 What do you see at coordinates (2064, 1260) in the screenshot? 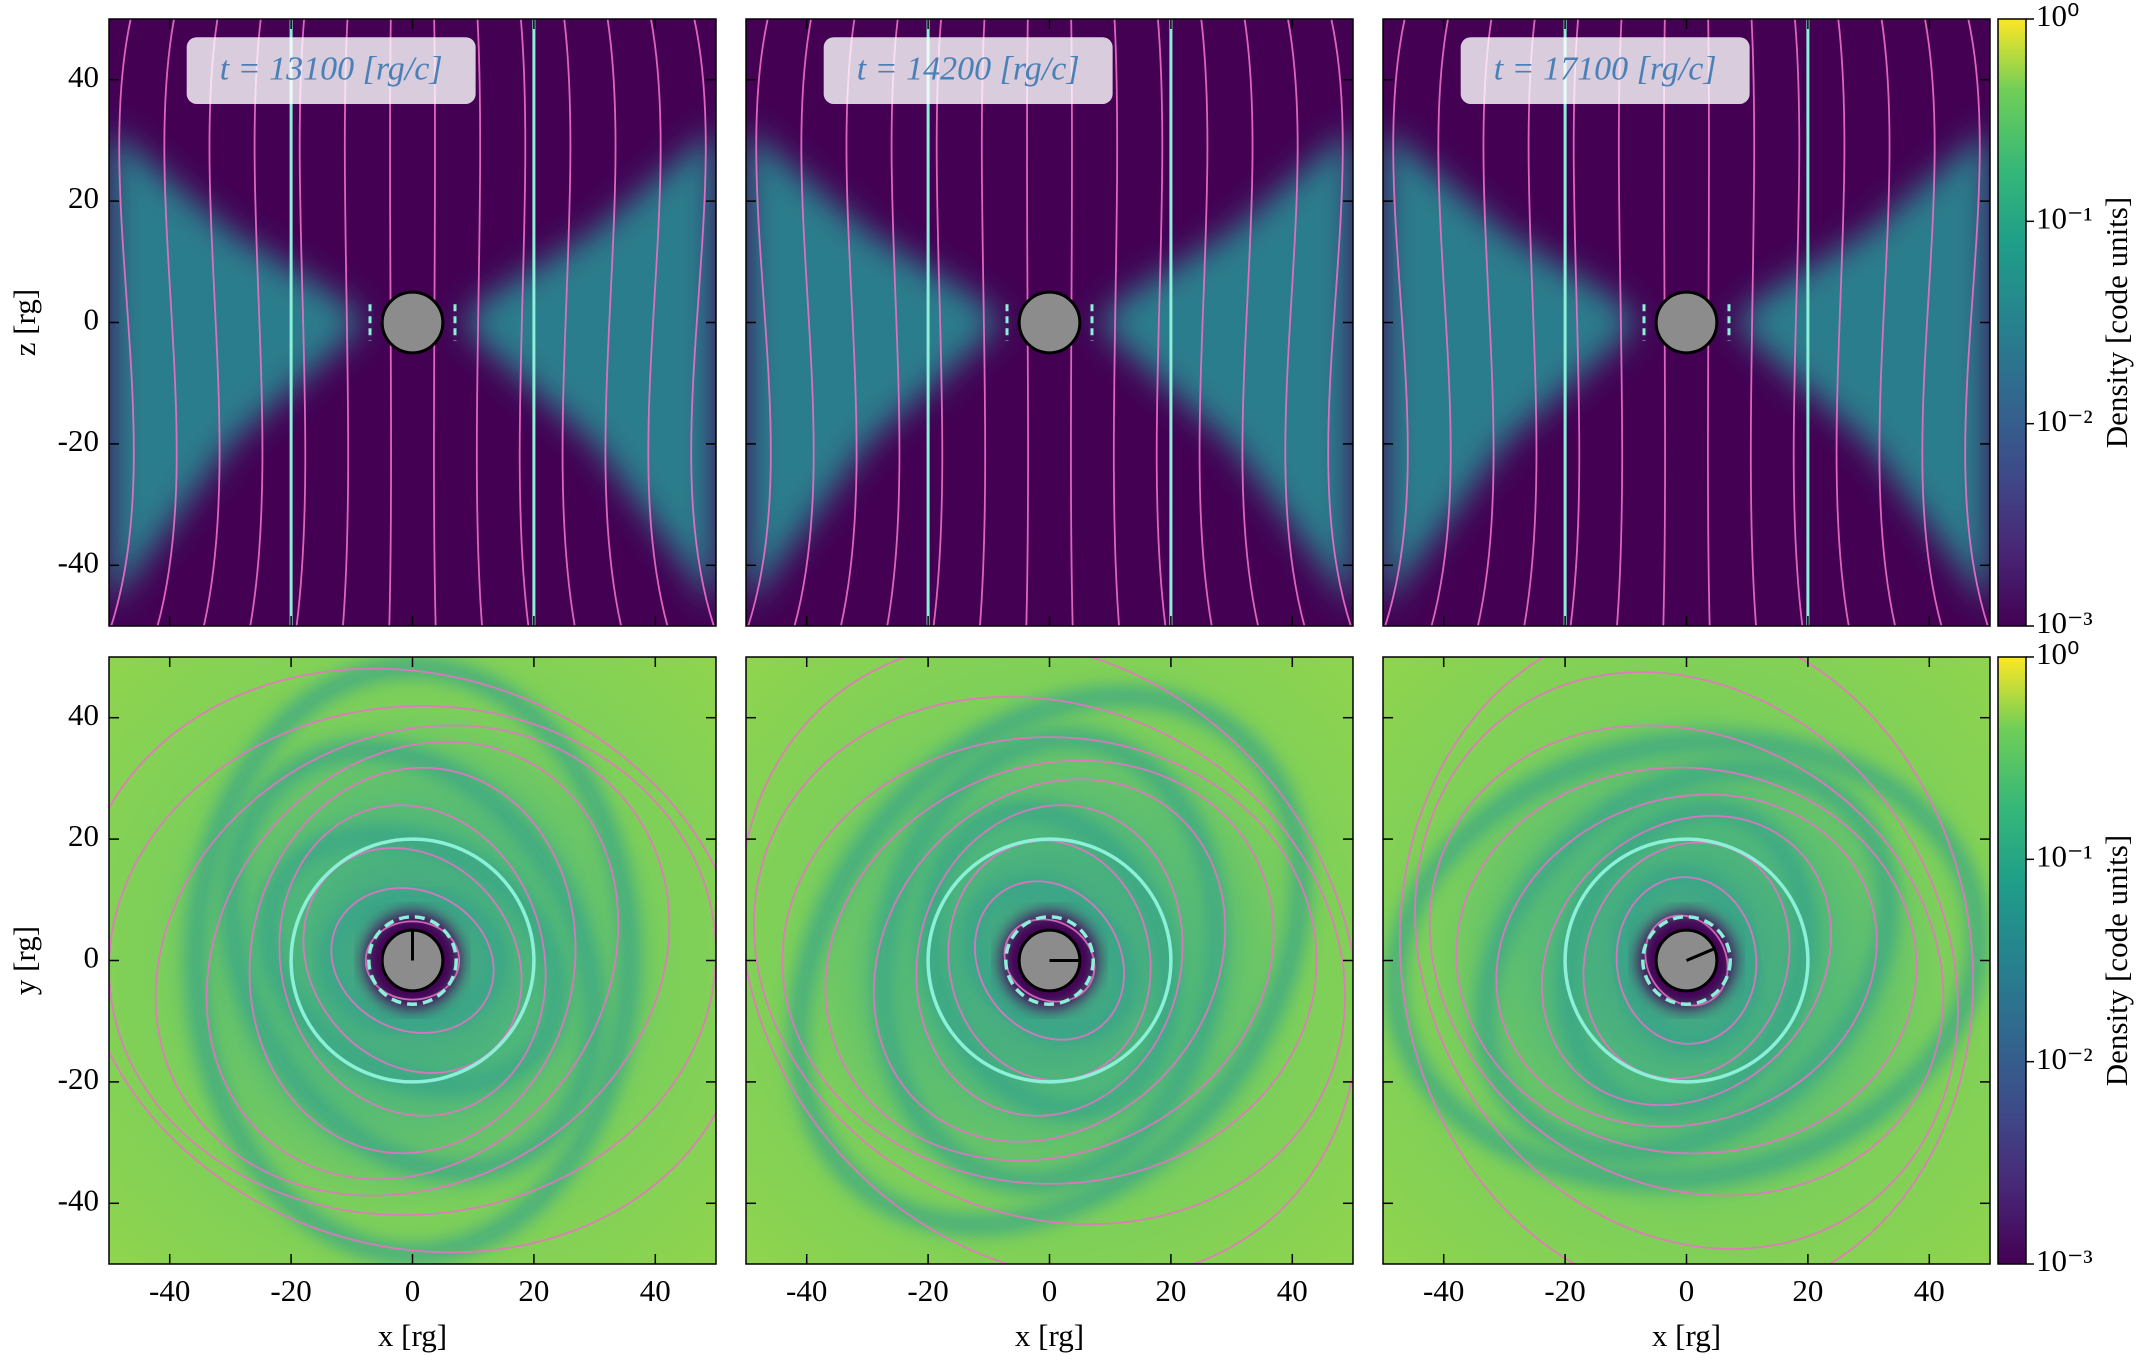
I see `colorbar-tick-label: 10⁻³` at bounding box center [2064, 1260].